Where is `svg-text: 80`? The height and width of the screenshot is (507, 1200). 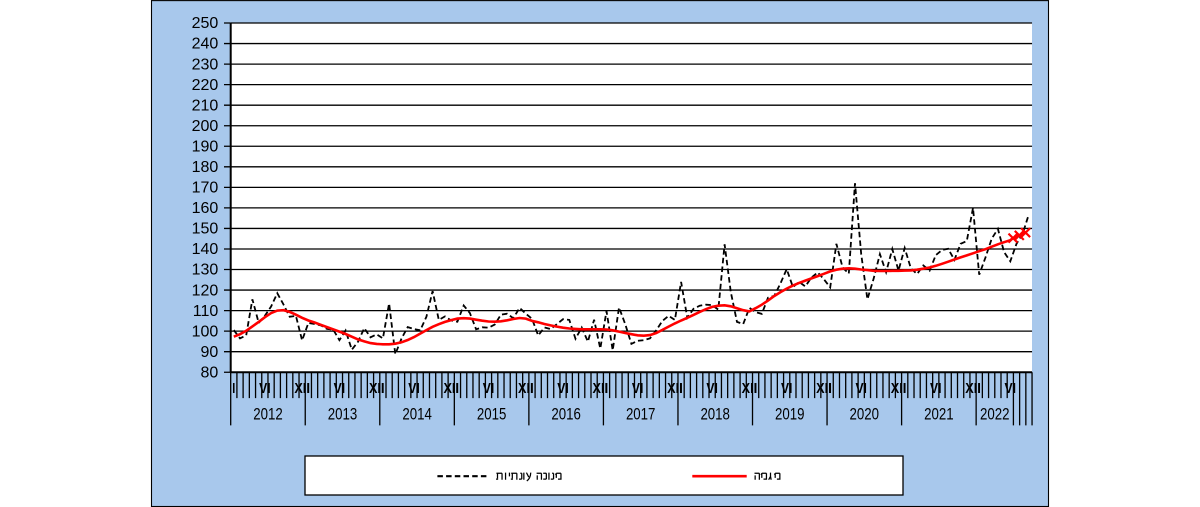 svg-text: 80 is located at coordinates (210, 372).